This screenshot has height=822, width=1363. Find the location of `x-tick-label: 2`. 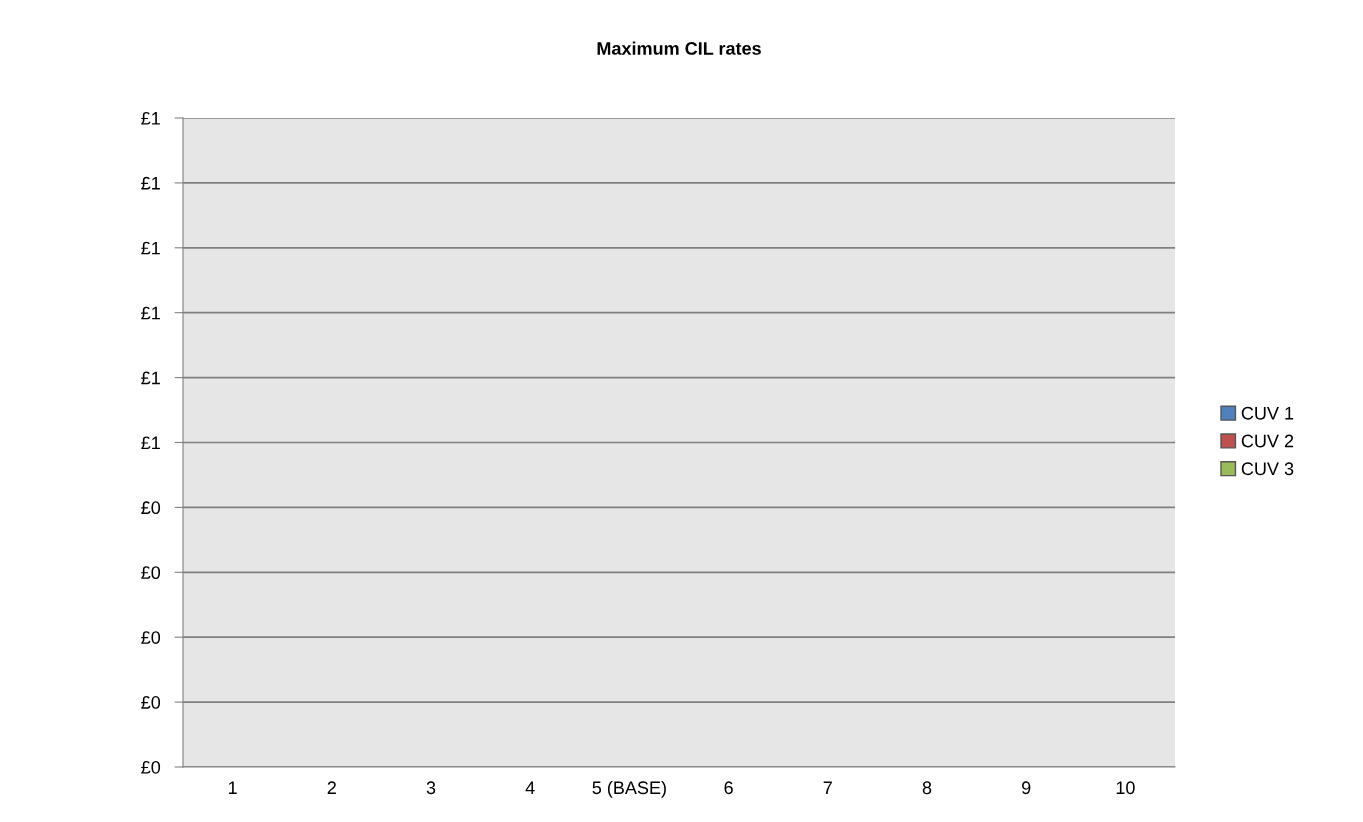

x-tick-label: 2 is located at coordinates (331, 787).